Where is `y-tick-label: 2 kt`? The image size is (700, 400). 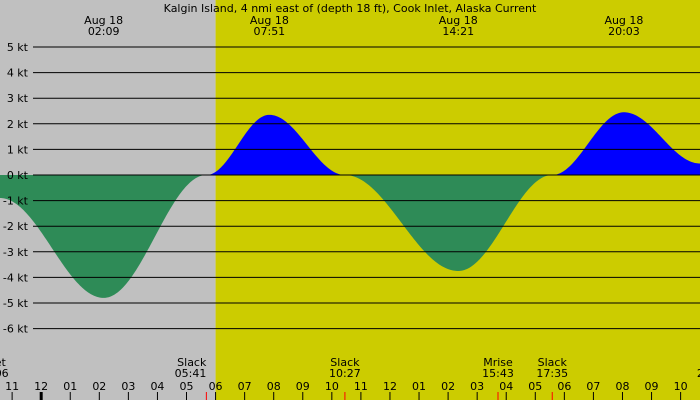
y-tick-label: 2 kt is located at coordinates (18, 124).